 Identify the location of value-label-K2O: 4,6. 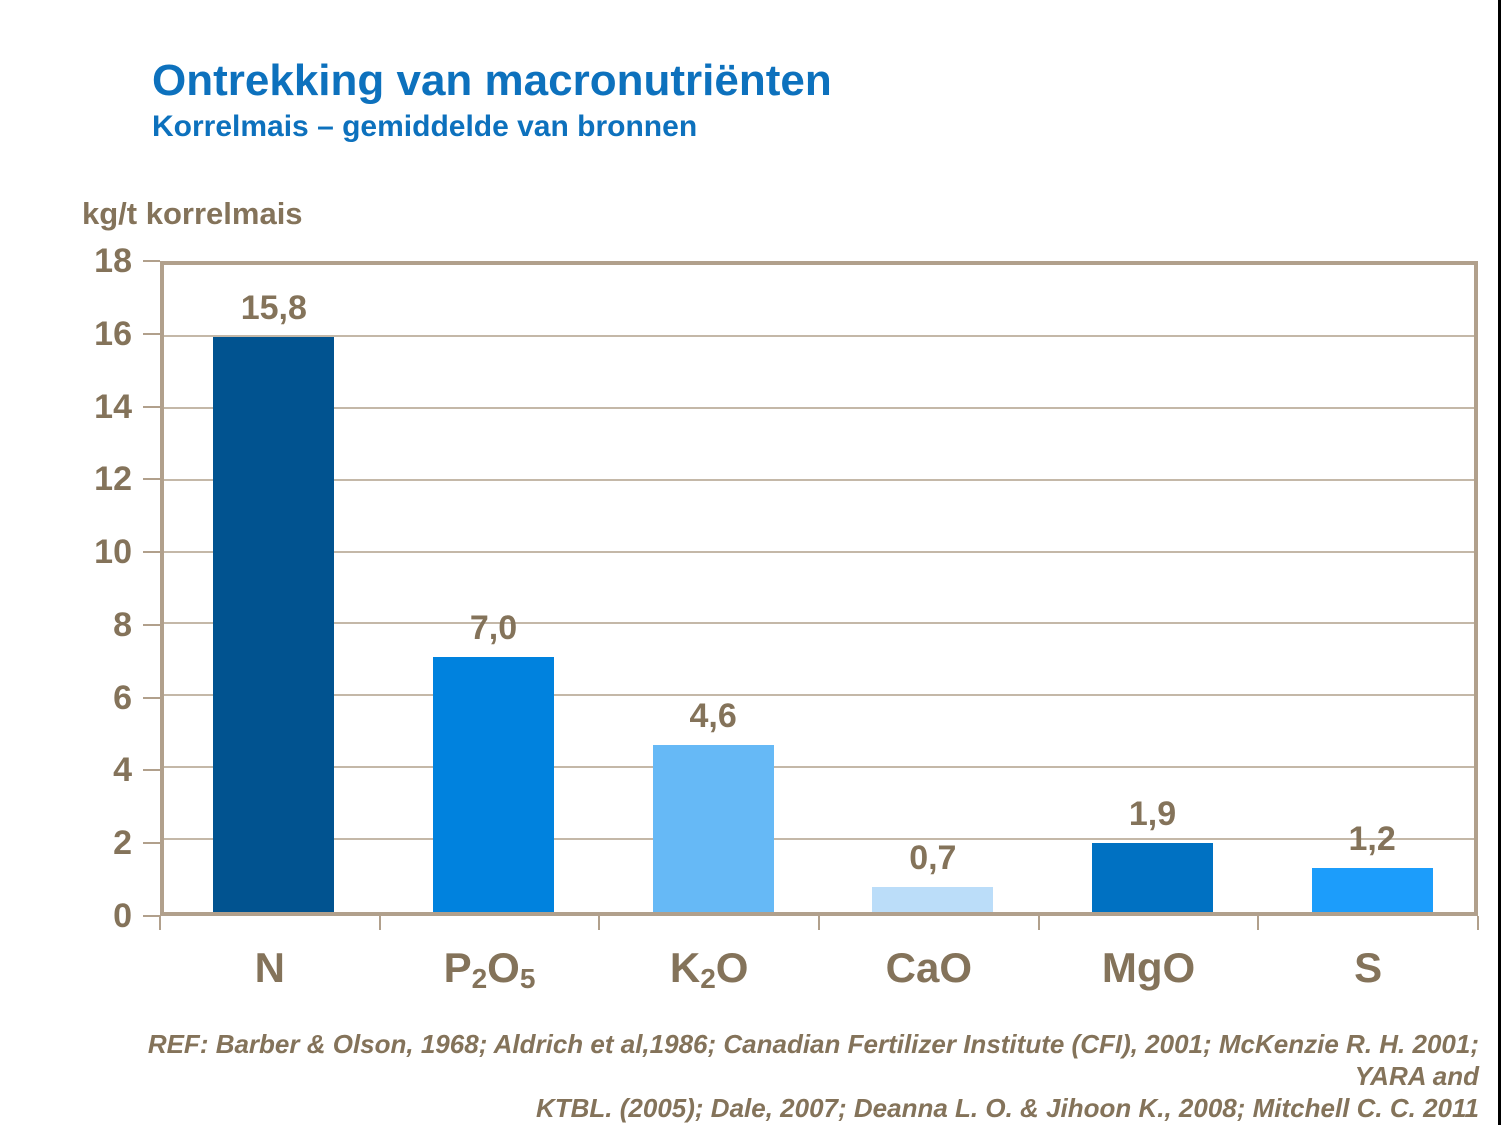
(713, 715).